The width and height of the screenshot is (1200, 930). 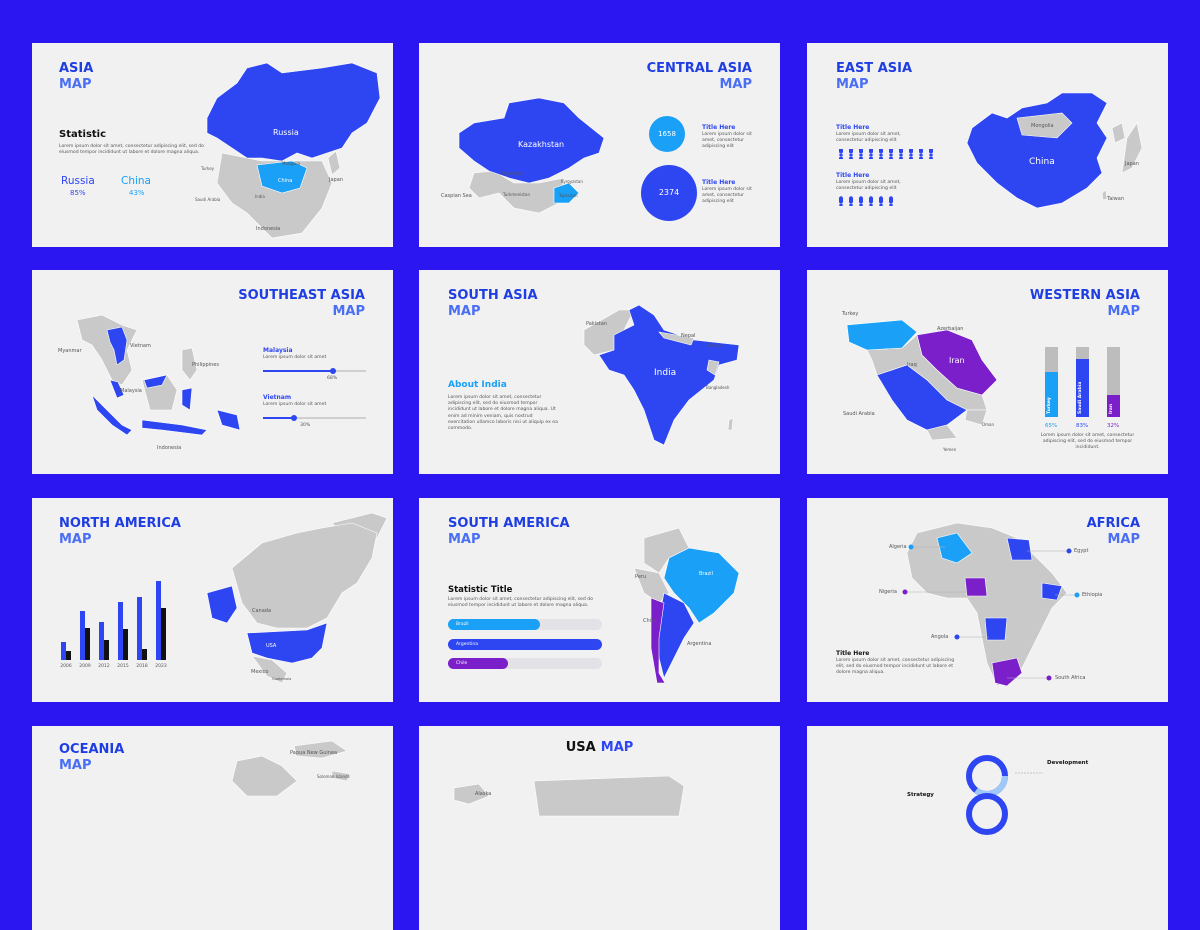 I want to click on progress-track: Argentina, so click(x=525, y=644).